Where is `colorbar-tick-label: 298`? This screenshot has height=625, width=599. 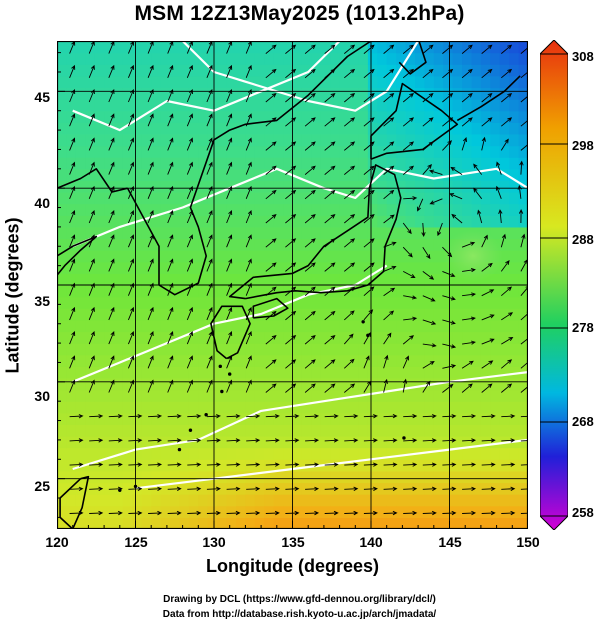
colorbar-tick-label: 298 is located at coordinates (583, 145).